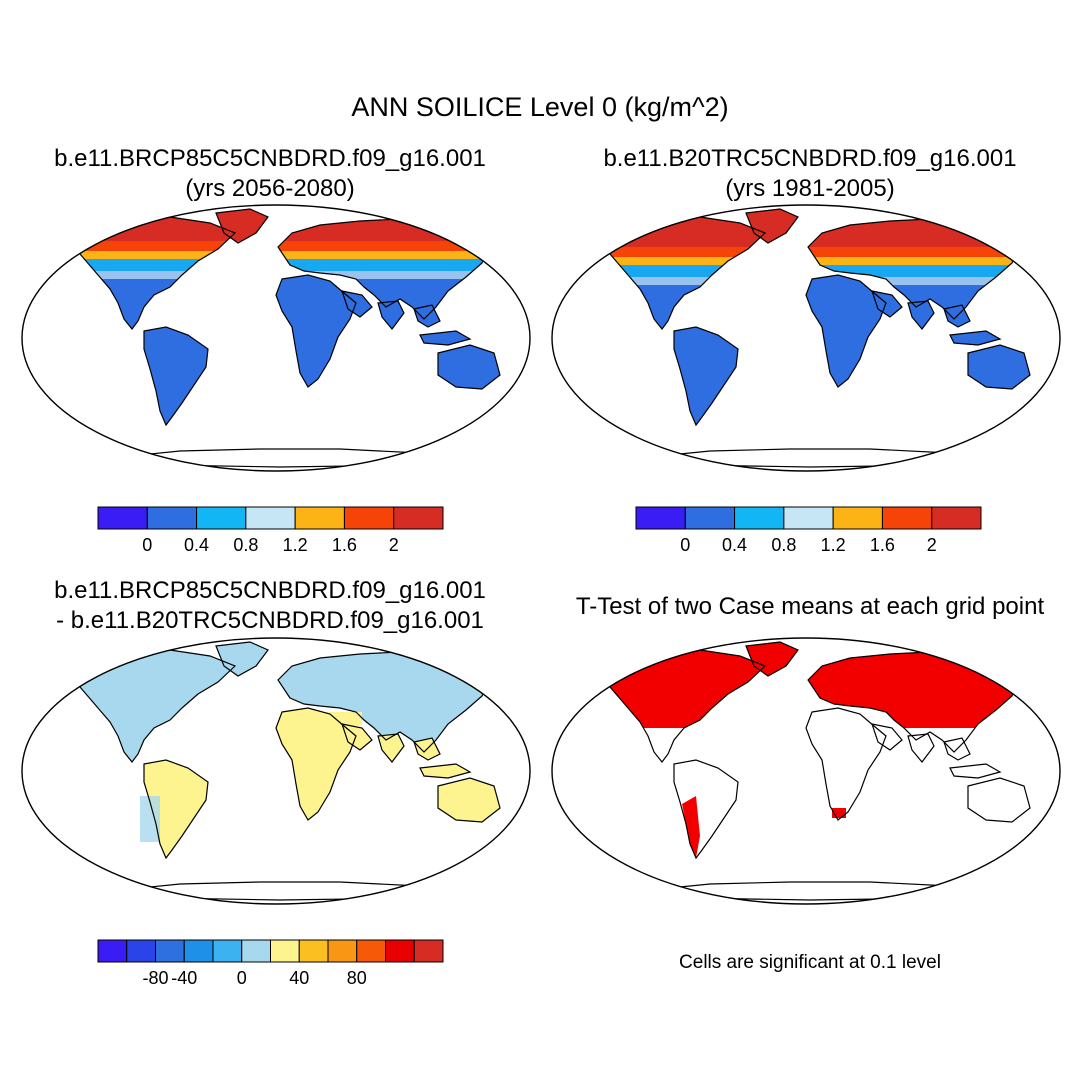 This screenshot has width=1080, height=1080. I want to click on panel-1-title-line1: b.e11.BRCP85C5CNBDRD.f09_g16.001, so click(270, 158).